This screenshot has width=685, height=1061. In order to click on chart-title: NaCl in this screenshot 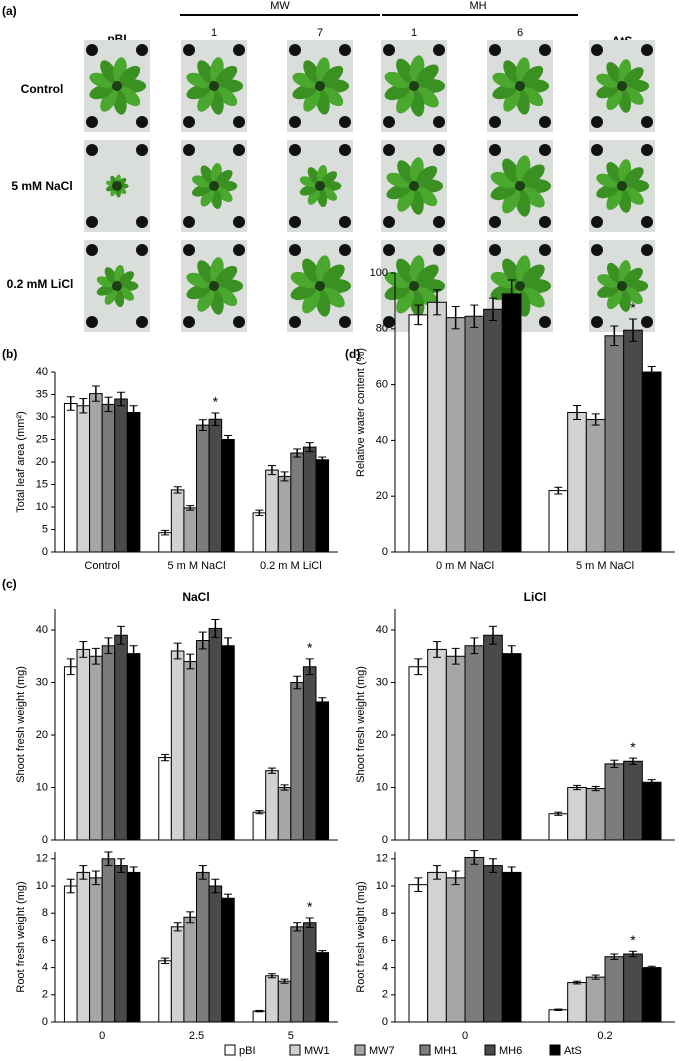, I will do `click(195, 597)`.